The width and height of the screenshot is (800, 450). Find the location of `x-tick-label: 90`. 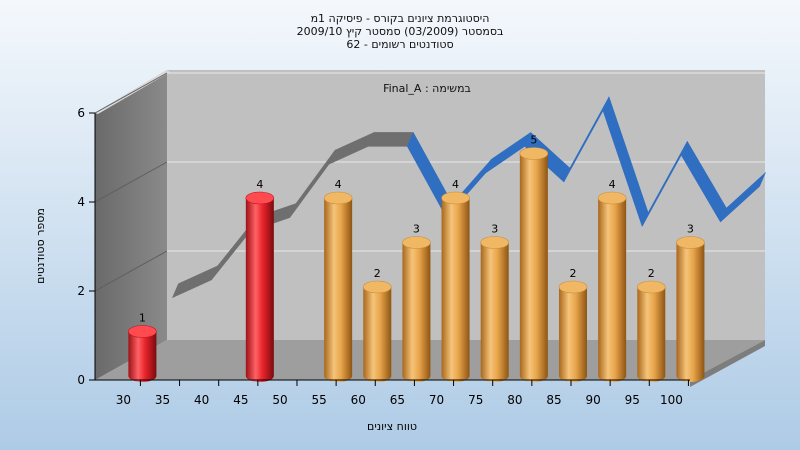

x-tick-label: 90 is located at coordinates (592, 400).